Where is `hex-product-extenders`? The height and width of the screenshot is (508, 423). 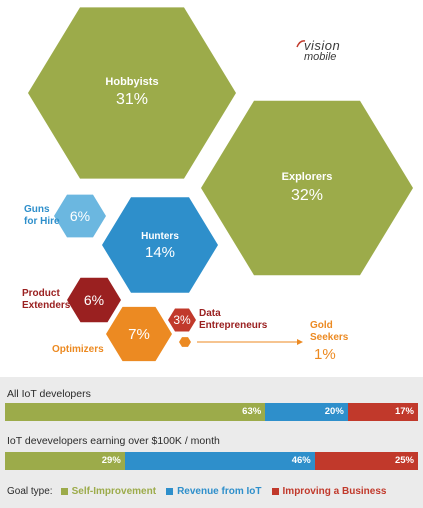
hex-product-extenders is located at coordinates (94, 300).